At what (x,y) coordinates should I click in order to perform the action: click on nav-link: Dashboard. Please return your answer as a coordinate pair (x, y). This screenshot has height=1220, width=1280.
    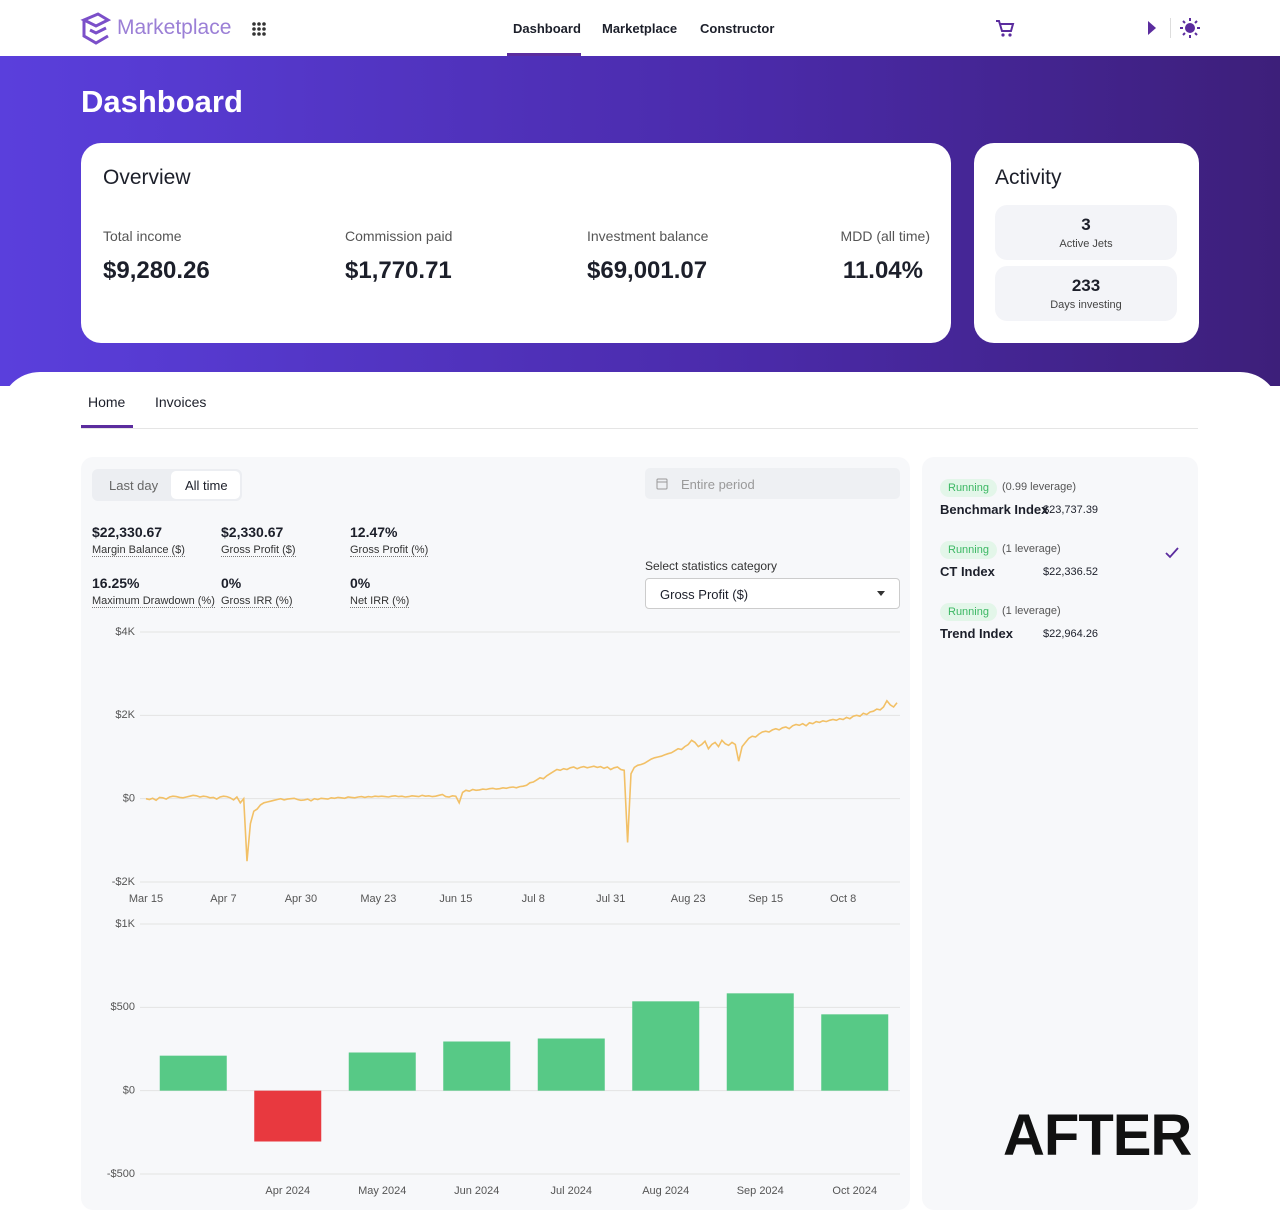
    Looking at the image, I should click on (547, 28).